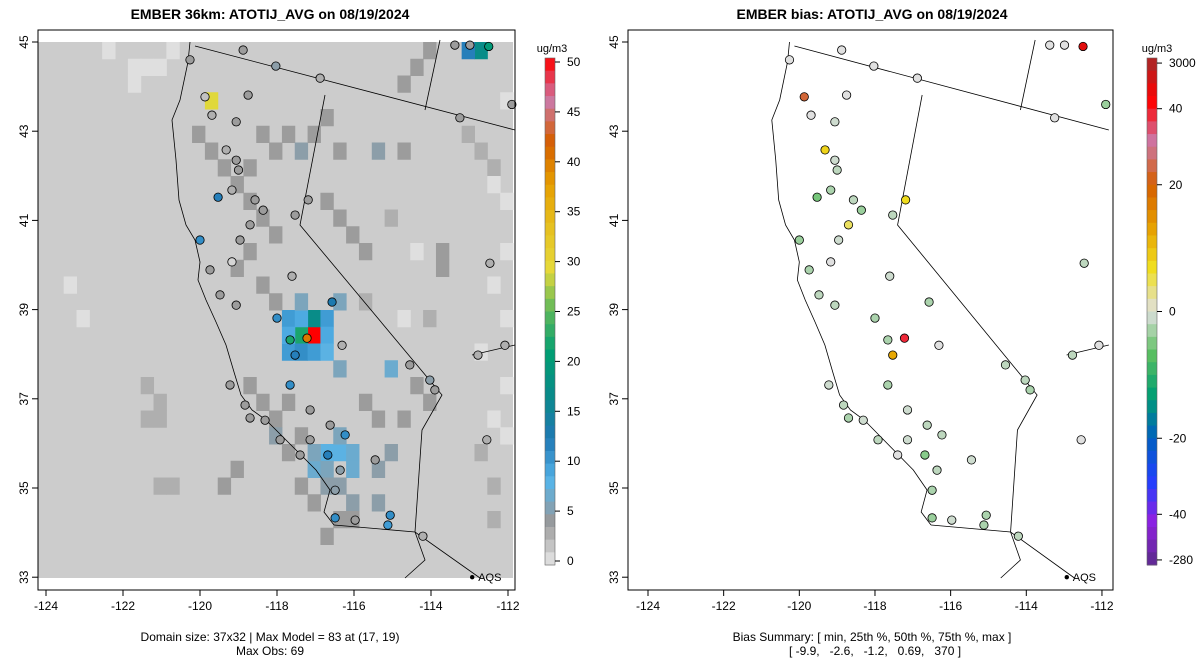 Image resolution: width=1200 pixels, height=672 pixels. Describe the element at coordinates (270, 651) in the screenshot. I see `left-footer-2: Max Obs: 69` at that location.